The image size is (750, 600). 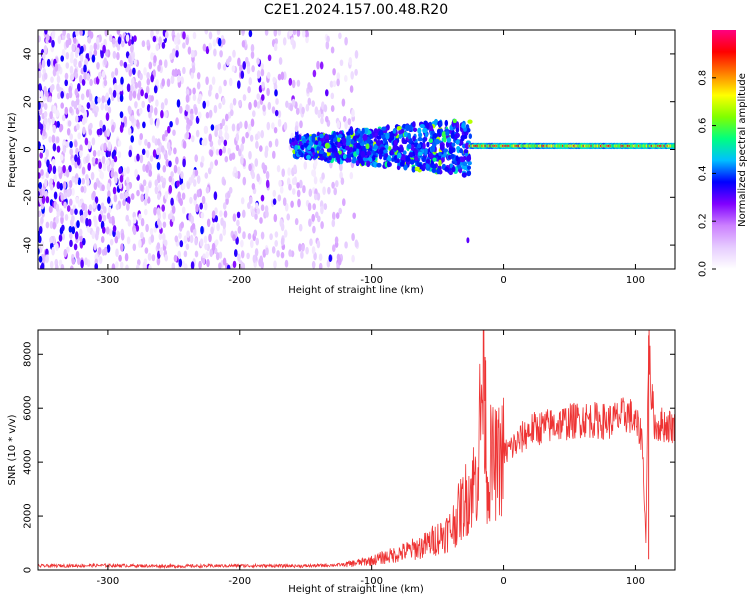 I want to click on snr-x-tick-label: -200, so click(x=239, y=581).